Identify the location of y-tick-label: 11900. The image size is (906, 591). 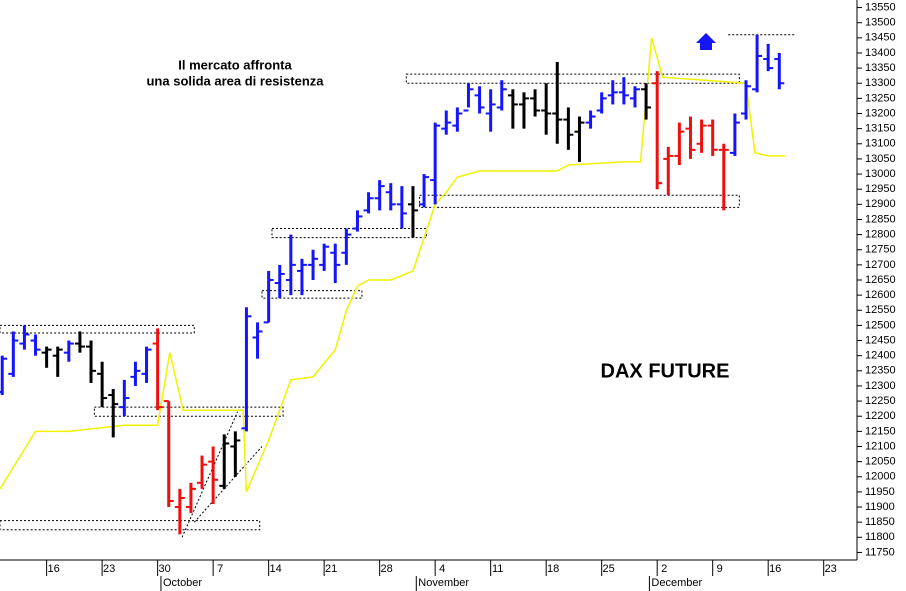
(880, 507).